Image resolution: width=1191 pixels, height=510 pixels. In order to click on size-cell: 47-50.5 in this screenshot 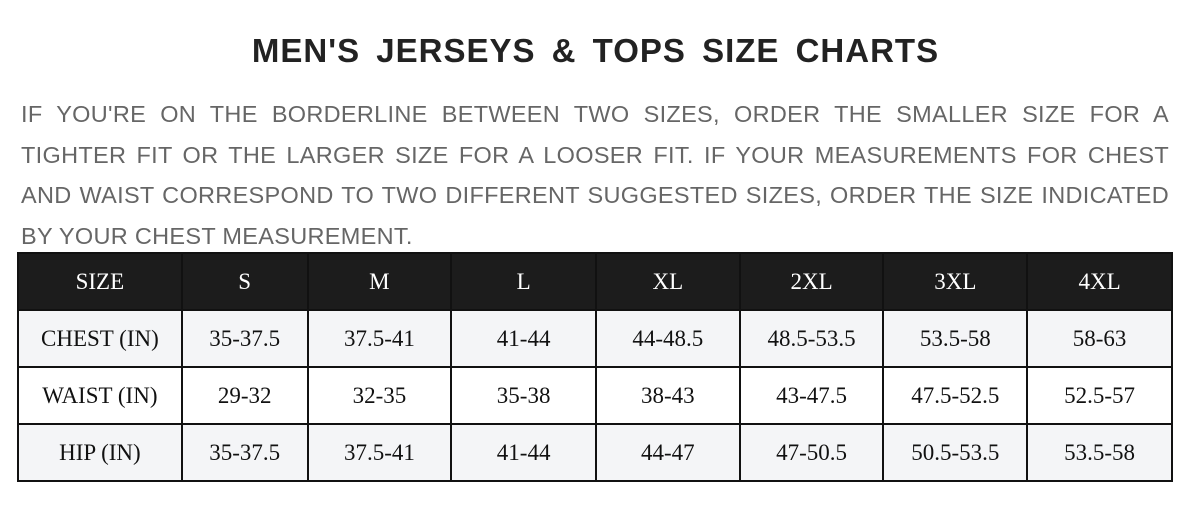, I will do `click(811, 452)`.